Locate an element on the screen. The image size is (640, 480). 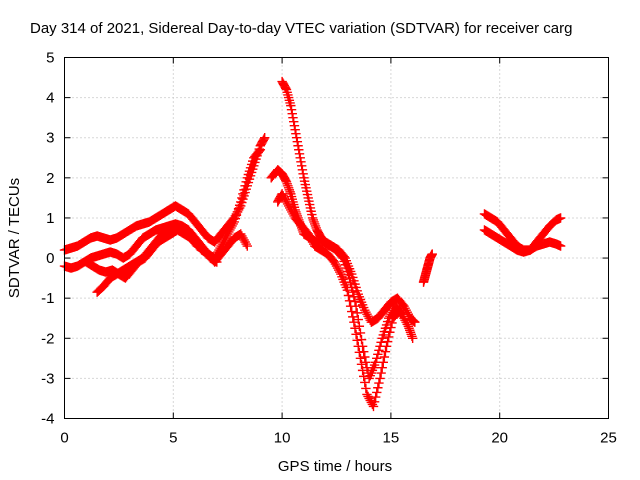
x-tick-label: 15 is located at coordinates (391, 438).